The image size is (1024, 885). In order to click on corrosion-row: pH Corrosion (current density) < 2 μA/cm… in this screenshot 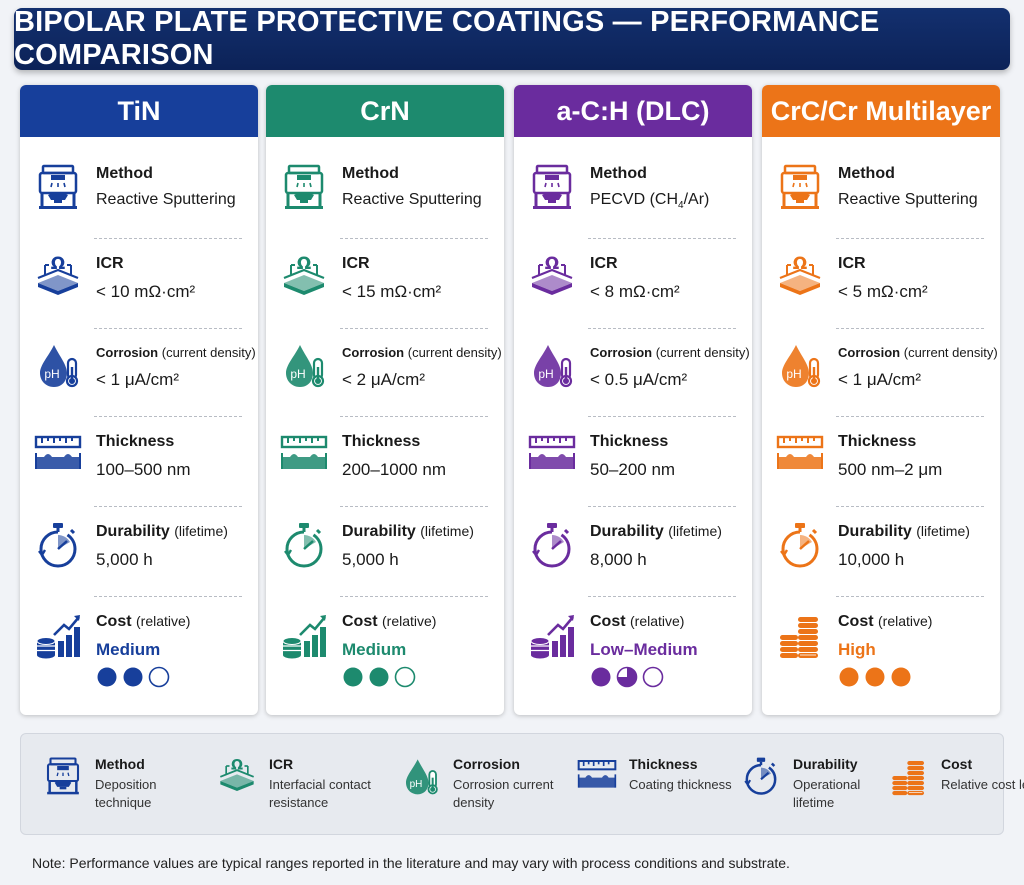, I will do `click(385, 378)`.